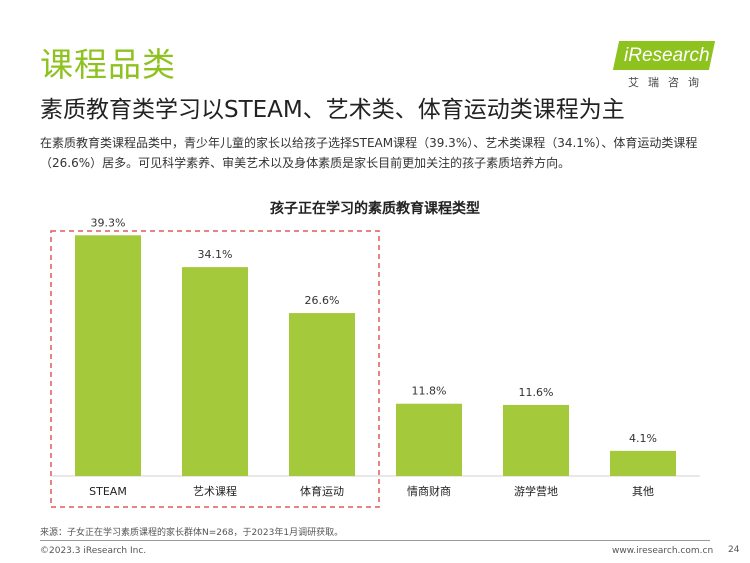  Describe the element at coordinates (375, 209) in the screenshot. I see `chart-title: 孩子正在学习的素质教育课程类型` at that location.